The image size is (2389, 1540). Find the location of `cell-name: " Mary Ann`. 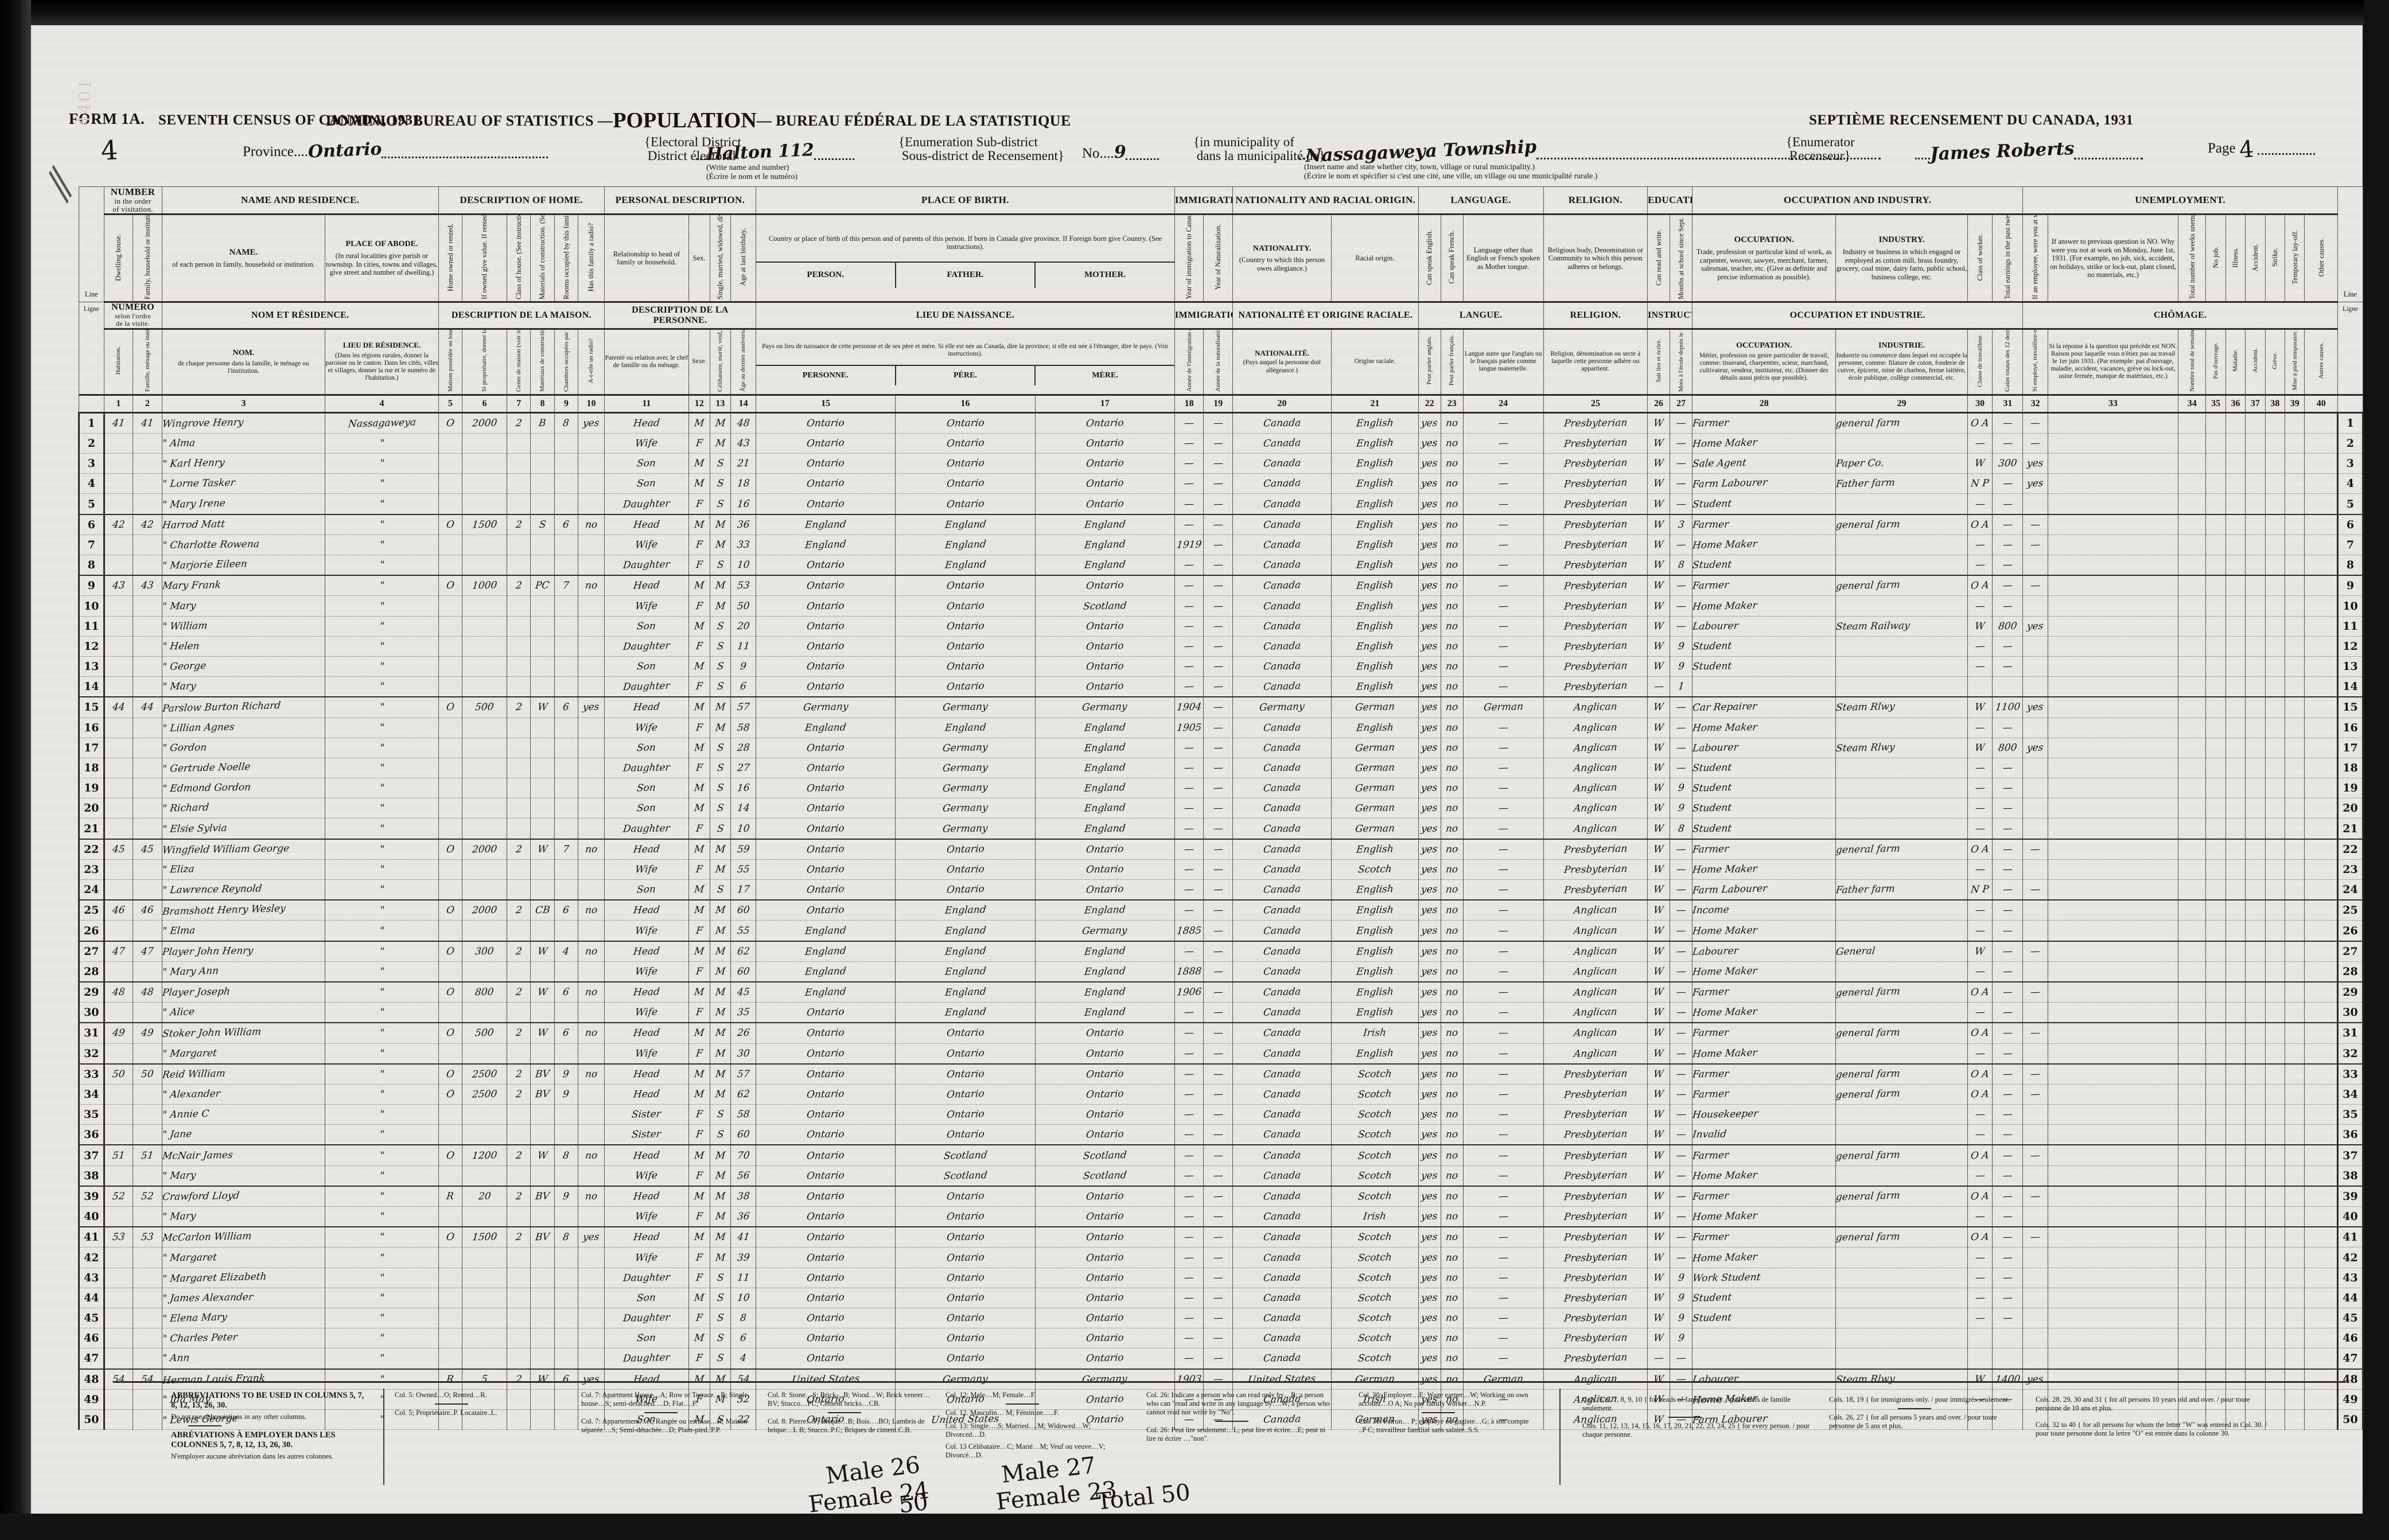

cell-name: " Mary Ann is located at coordinates (244, 972).